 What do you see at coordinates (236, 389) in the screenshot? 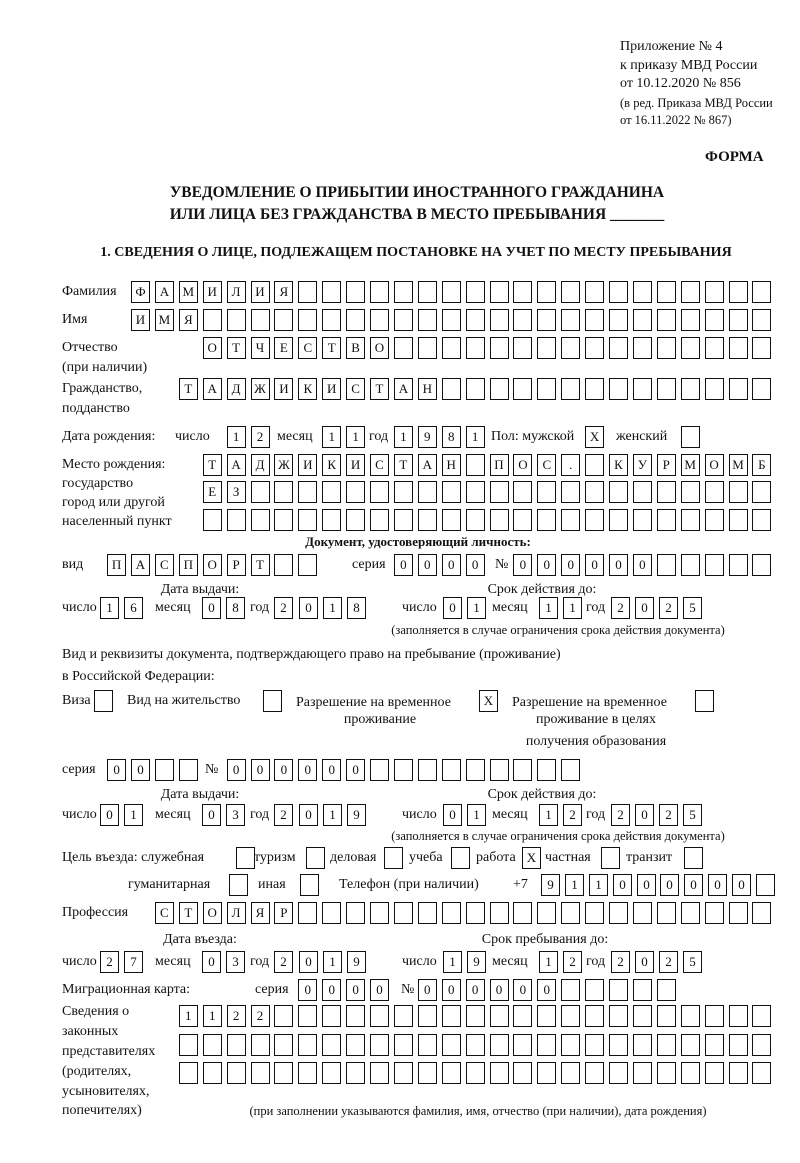
I see `char-box: Д` at bounding box center [236, 389].